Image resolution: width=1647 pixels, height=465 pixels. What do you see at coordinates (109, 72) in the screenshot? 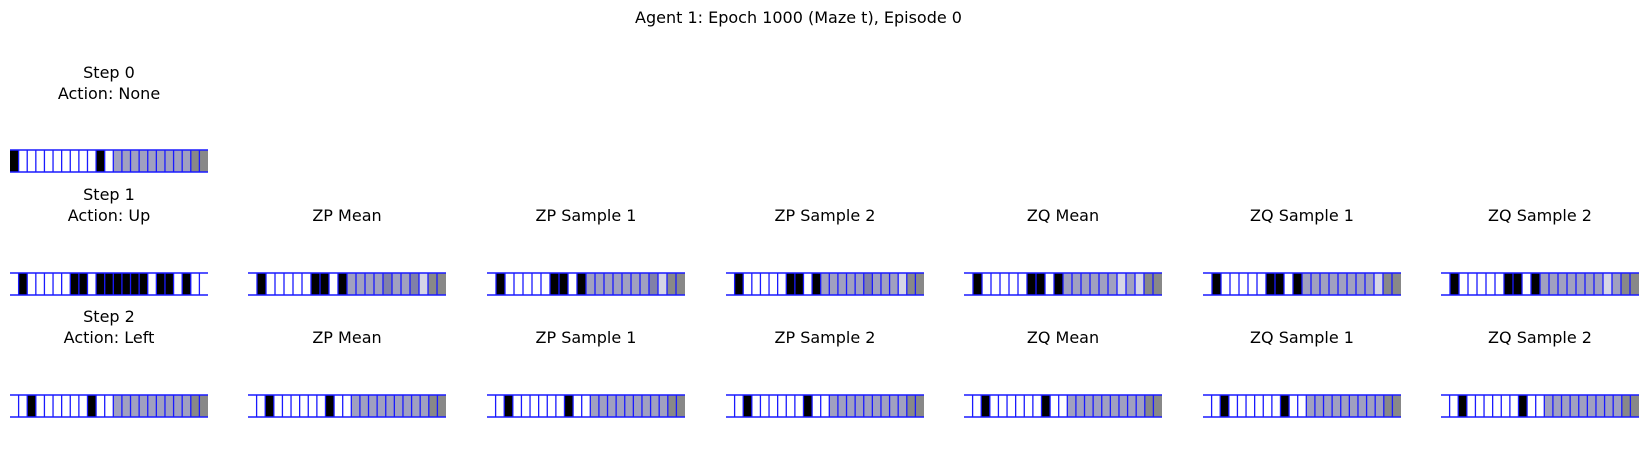
I see `step-label: Step 0` at bounding box center [109, 72].